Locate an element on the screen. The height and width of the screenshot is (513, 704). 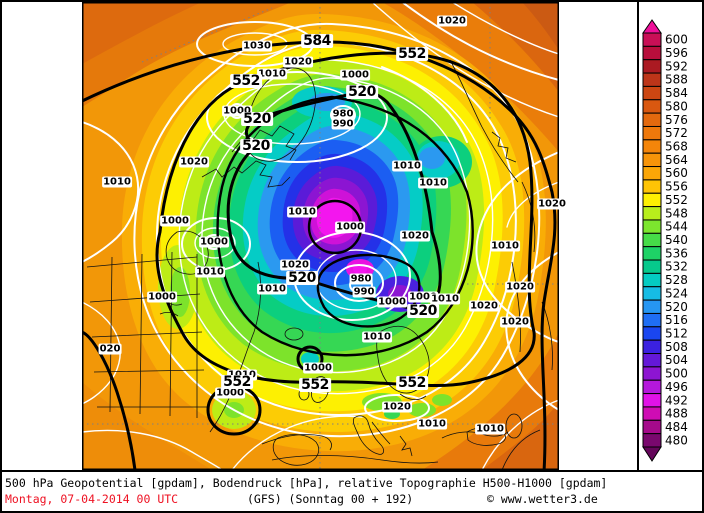
colorbar-tick-label: 600 is located at coordinates (676, 40).